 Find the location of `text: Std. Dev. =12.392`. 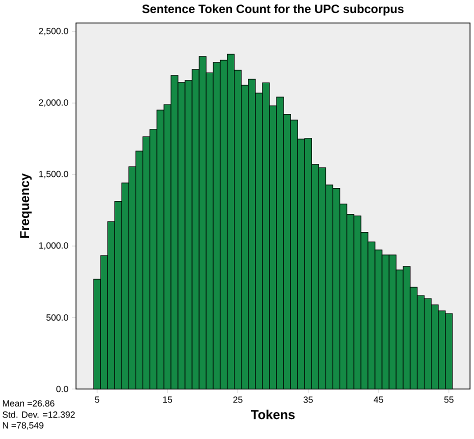

text: Std. Dev. =12.392 is located at coordinates (38, 414).